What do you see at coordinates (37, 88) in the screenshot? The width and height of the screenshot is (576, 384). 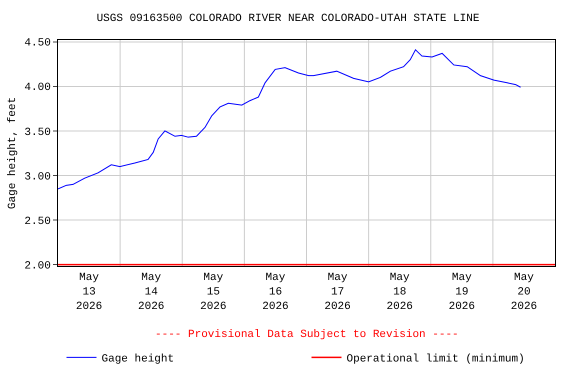 I see `y-tick-label: 4.00` at bounding box center [37, 88].